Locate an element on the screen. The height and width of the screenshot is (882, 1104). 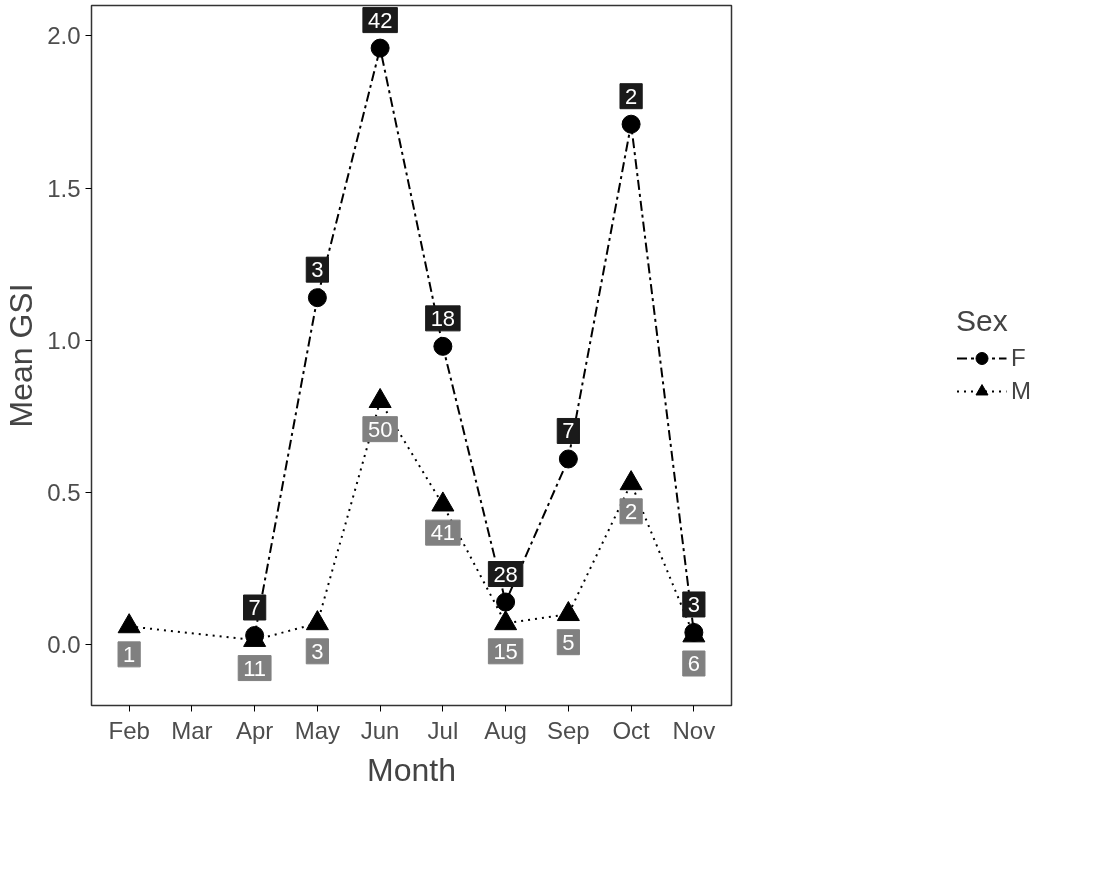
legend-label: F is located at coordinates (1019, 358).